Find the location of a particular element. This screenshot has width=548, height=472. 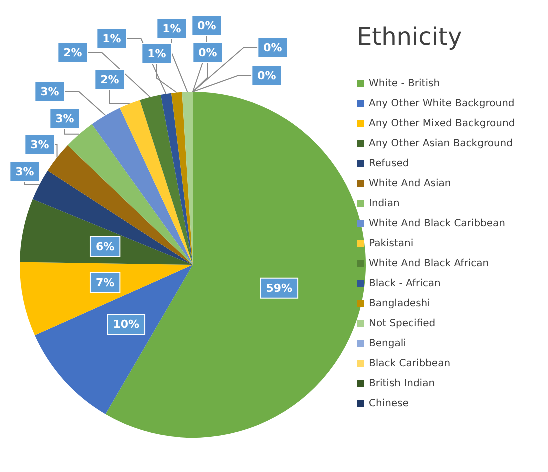

legend-label: White - British is located at coordinates (404, 84).